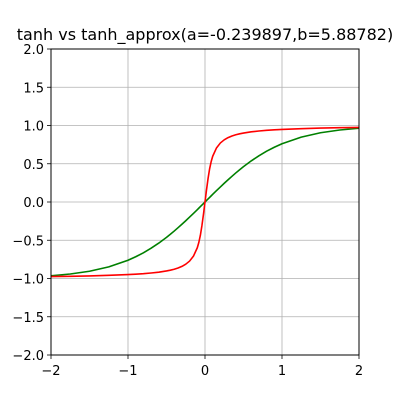 This screenshot has height=400, width=400. What do you see at coordinates (33, 165) in the screenshot?
I see `y-tick-label: 0.5` at bounding box center [33, 165].